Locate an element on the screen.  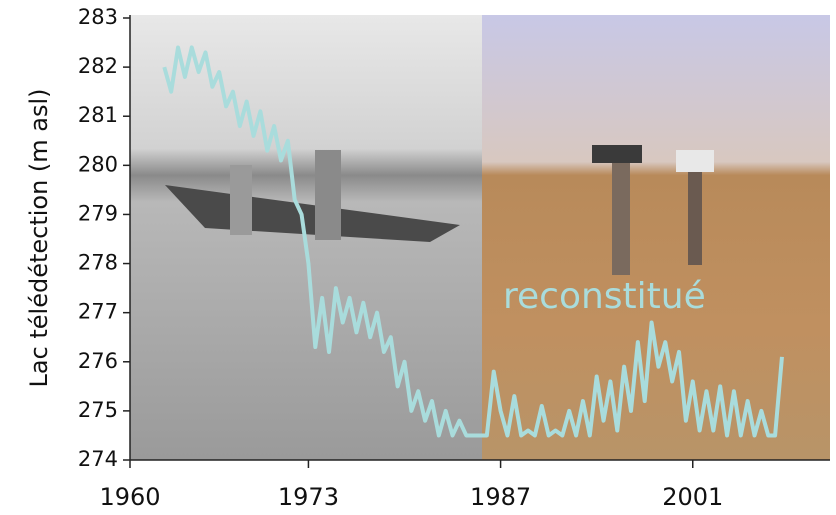
y-tick-label: 278 is located at coordinates (98, 263).